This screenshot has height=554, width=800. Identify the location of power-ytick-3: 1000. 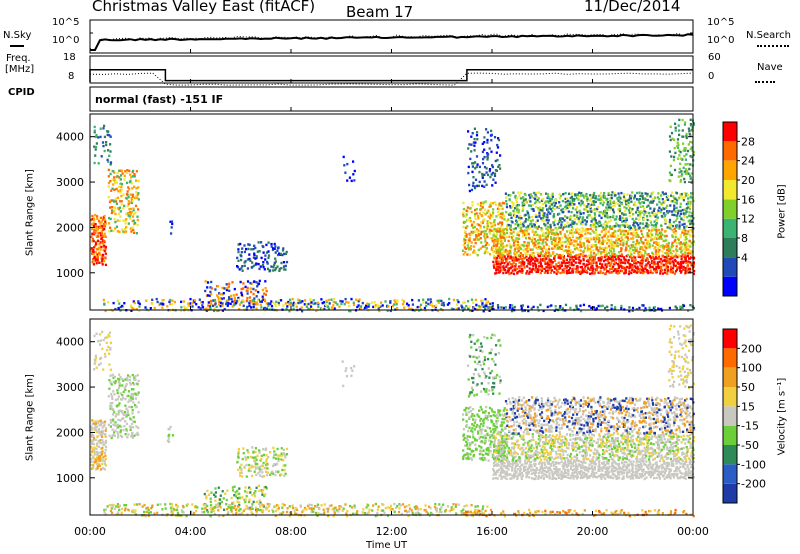
(70, 273).